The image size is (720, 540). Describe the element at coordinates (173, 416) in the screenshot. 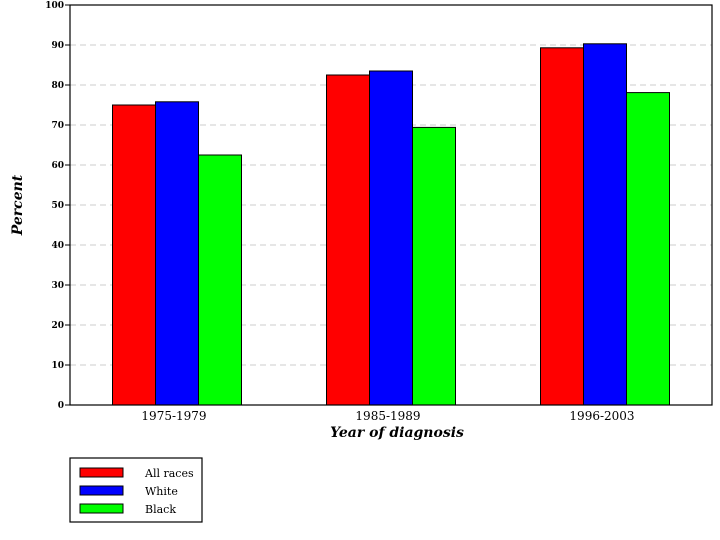

I see `x-category-label: 1975-1979` at that location.